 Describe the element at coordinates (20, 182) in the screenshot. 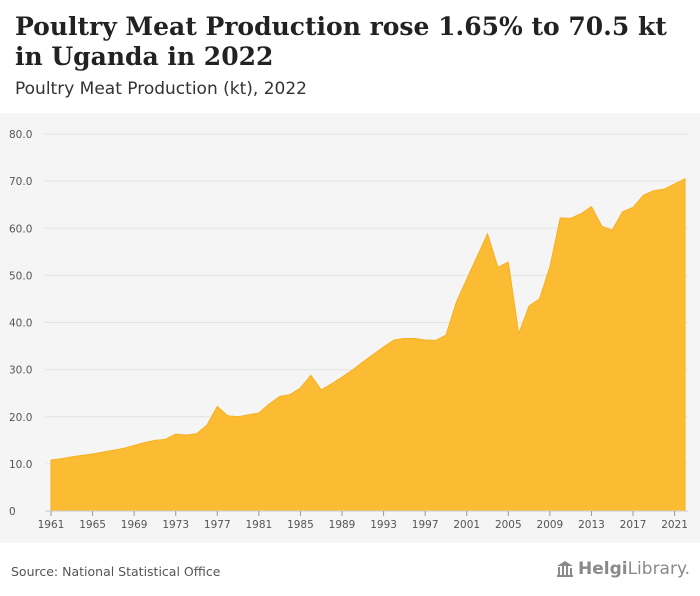

I see `y-tick-label: 70.0` at that location.